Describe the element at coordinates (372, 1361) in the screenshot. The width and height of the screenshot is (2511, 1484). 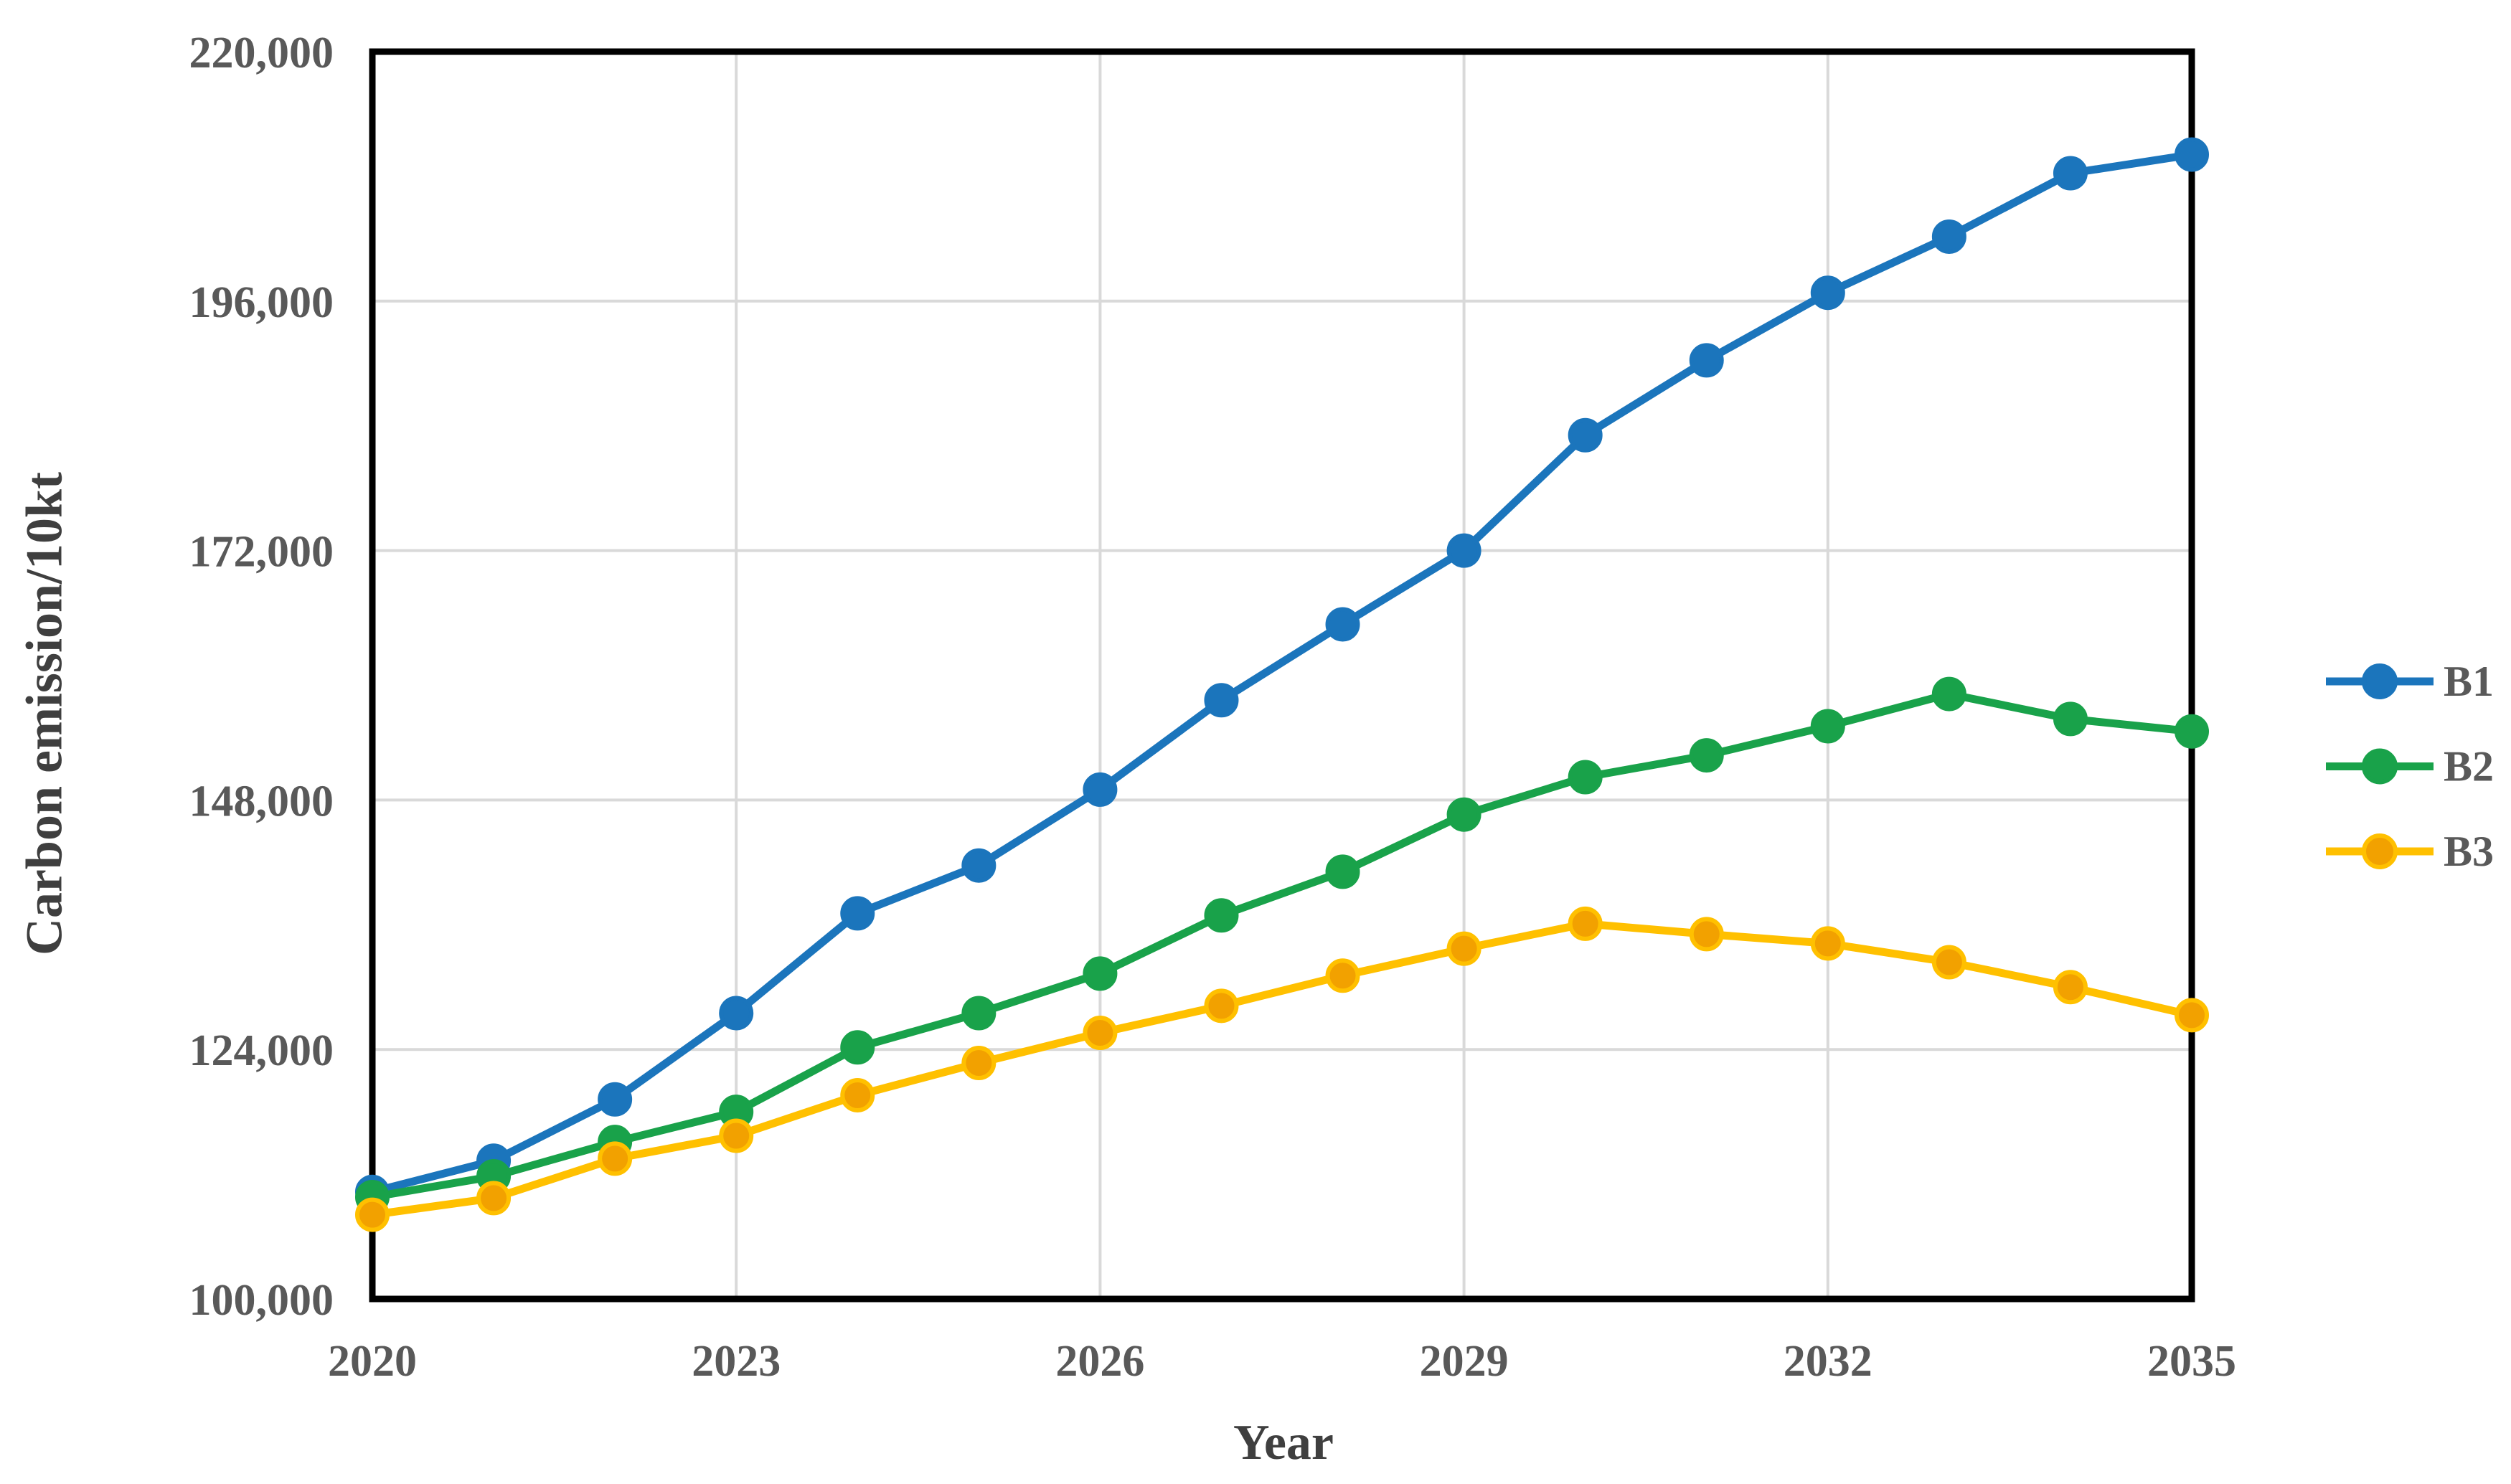
I see `x-tick-label: 2020` at that location.